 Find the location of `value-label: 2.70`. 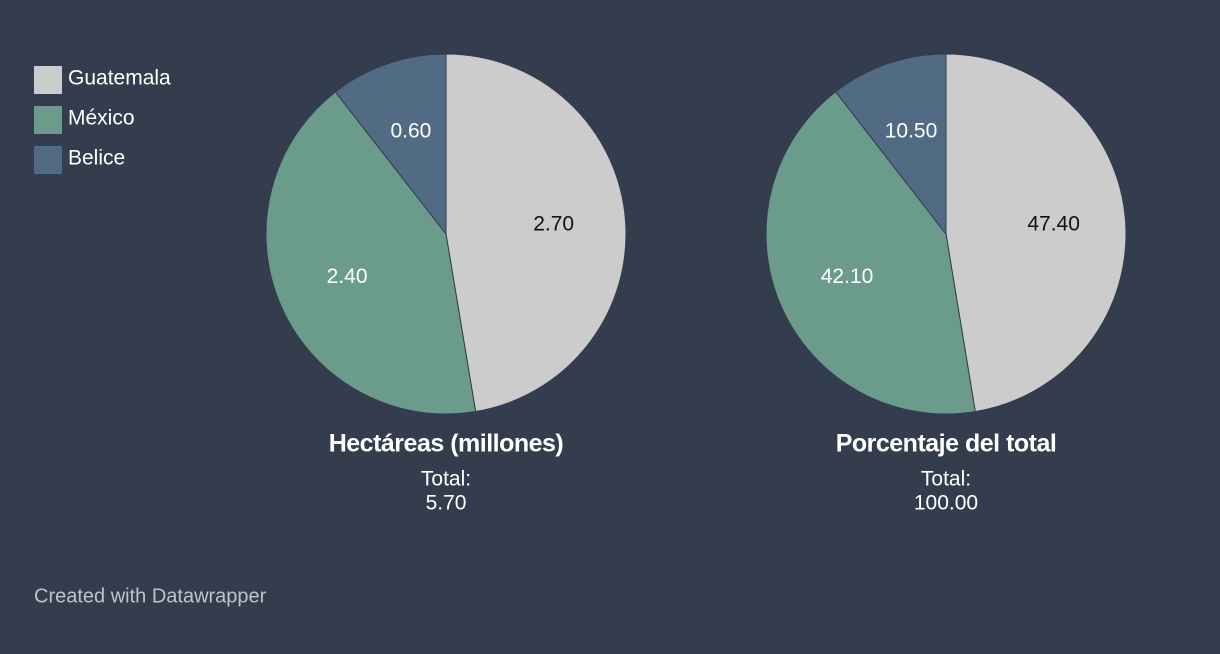

value-label: 2.70 is located at coordinates (553, 224).